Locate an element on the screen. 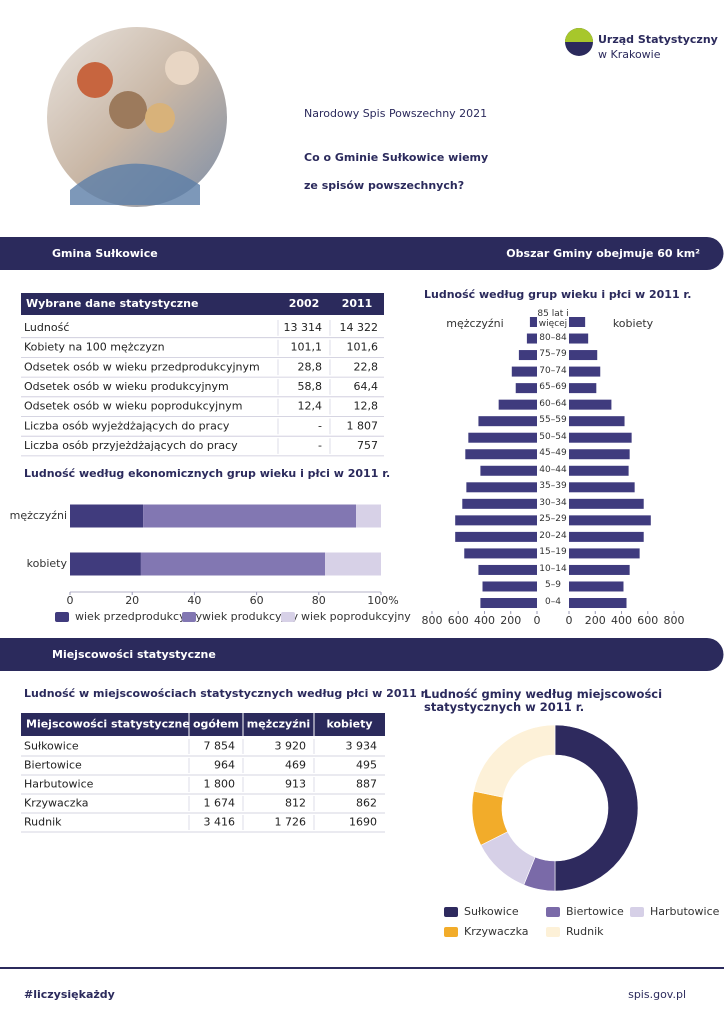  column-header: mężczyźni is located at coordinates (278, 724).